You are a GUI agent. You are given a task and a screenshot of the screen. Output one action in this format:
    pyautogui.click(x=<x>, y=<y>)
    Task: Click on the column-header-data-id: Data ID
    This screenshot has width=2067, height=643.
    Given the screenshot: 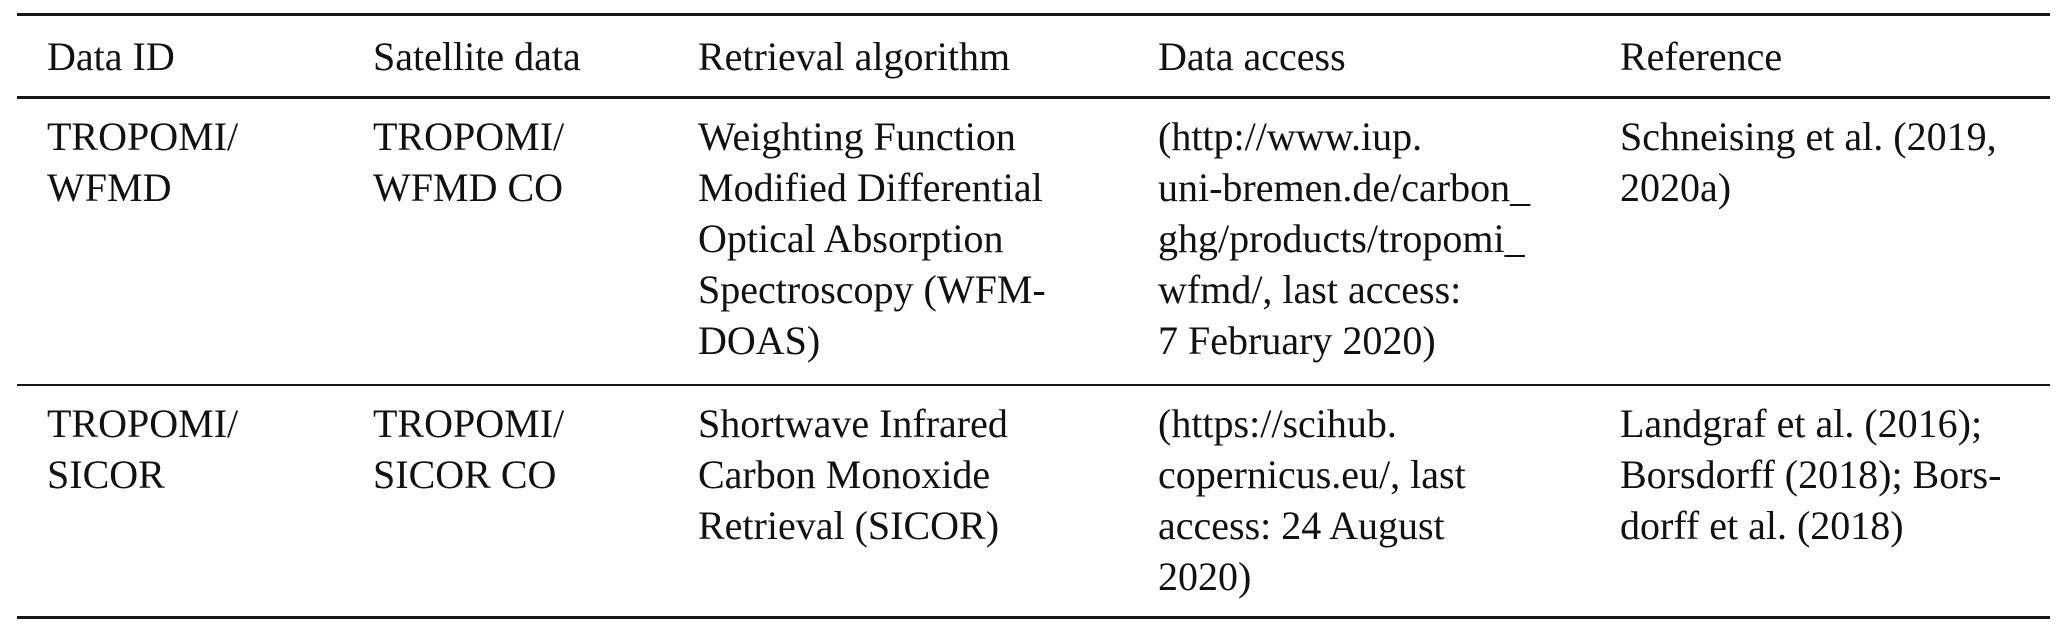 What is the action you would take?
    pyautogui.click(x=195, y=56)
    